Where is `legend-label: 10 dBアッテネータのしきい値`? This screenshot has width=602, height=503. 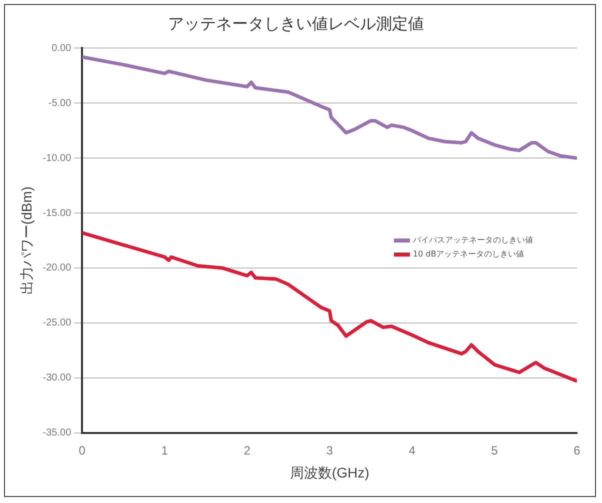
legend-label: 10 dBアッテネータのしきい値 is located at coordinates (468, 254).